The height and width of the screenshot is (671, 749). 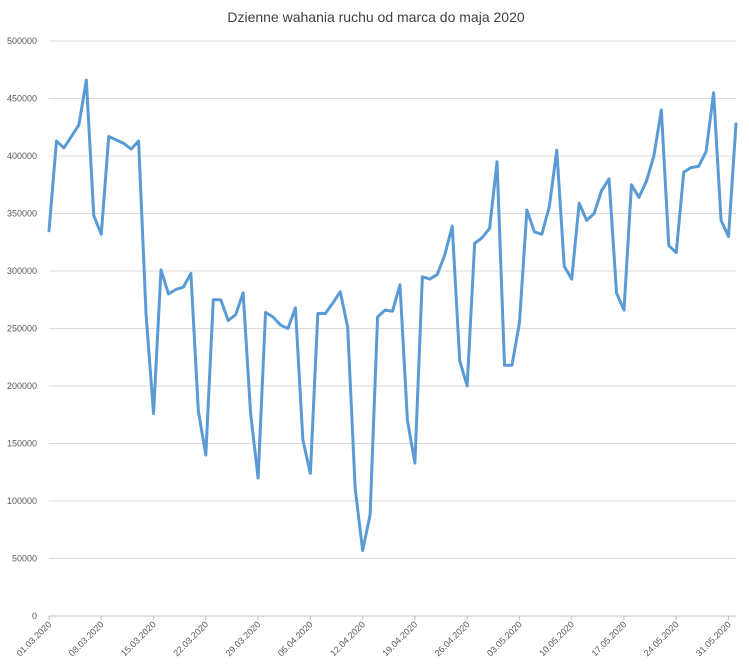 What do you see at coordinates (24, 559) in the screenshot?
I see `y-tick-label: 50000` at bounding box center [24, 559].